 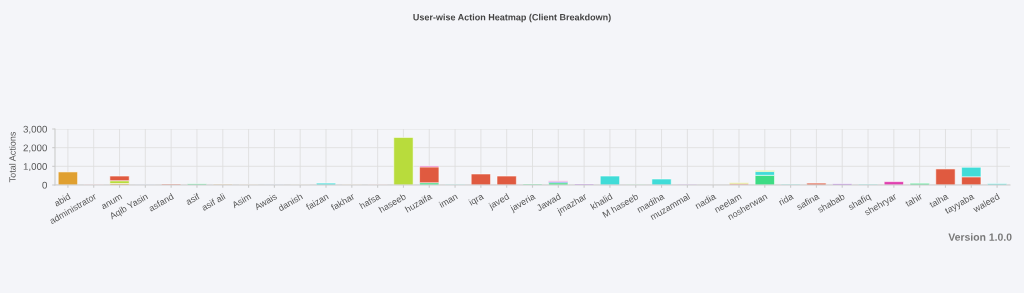 I want to click on x-tick-label: asif ali, so click(x=213, y=201).